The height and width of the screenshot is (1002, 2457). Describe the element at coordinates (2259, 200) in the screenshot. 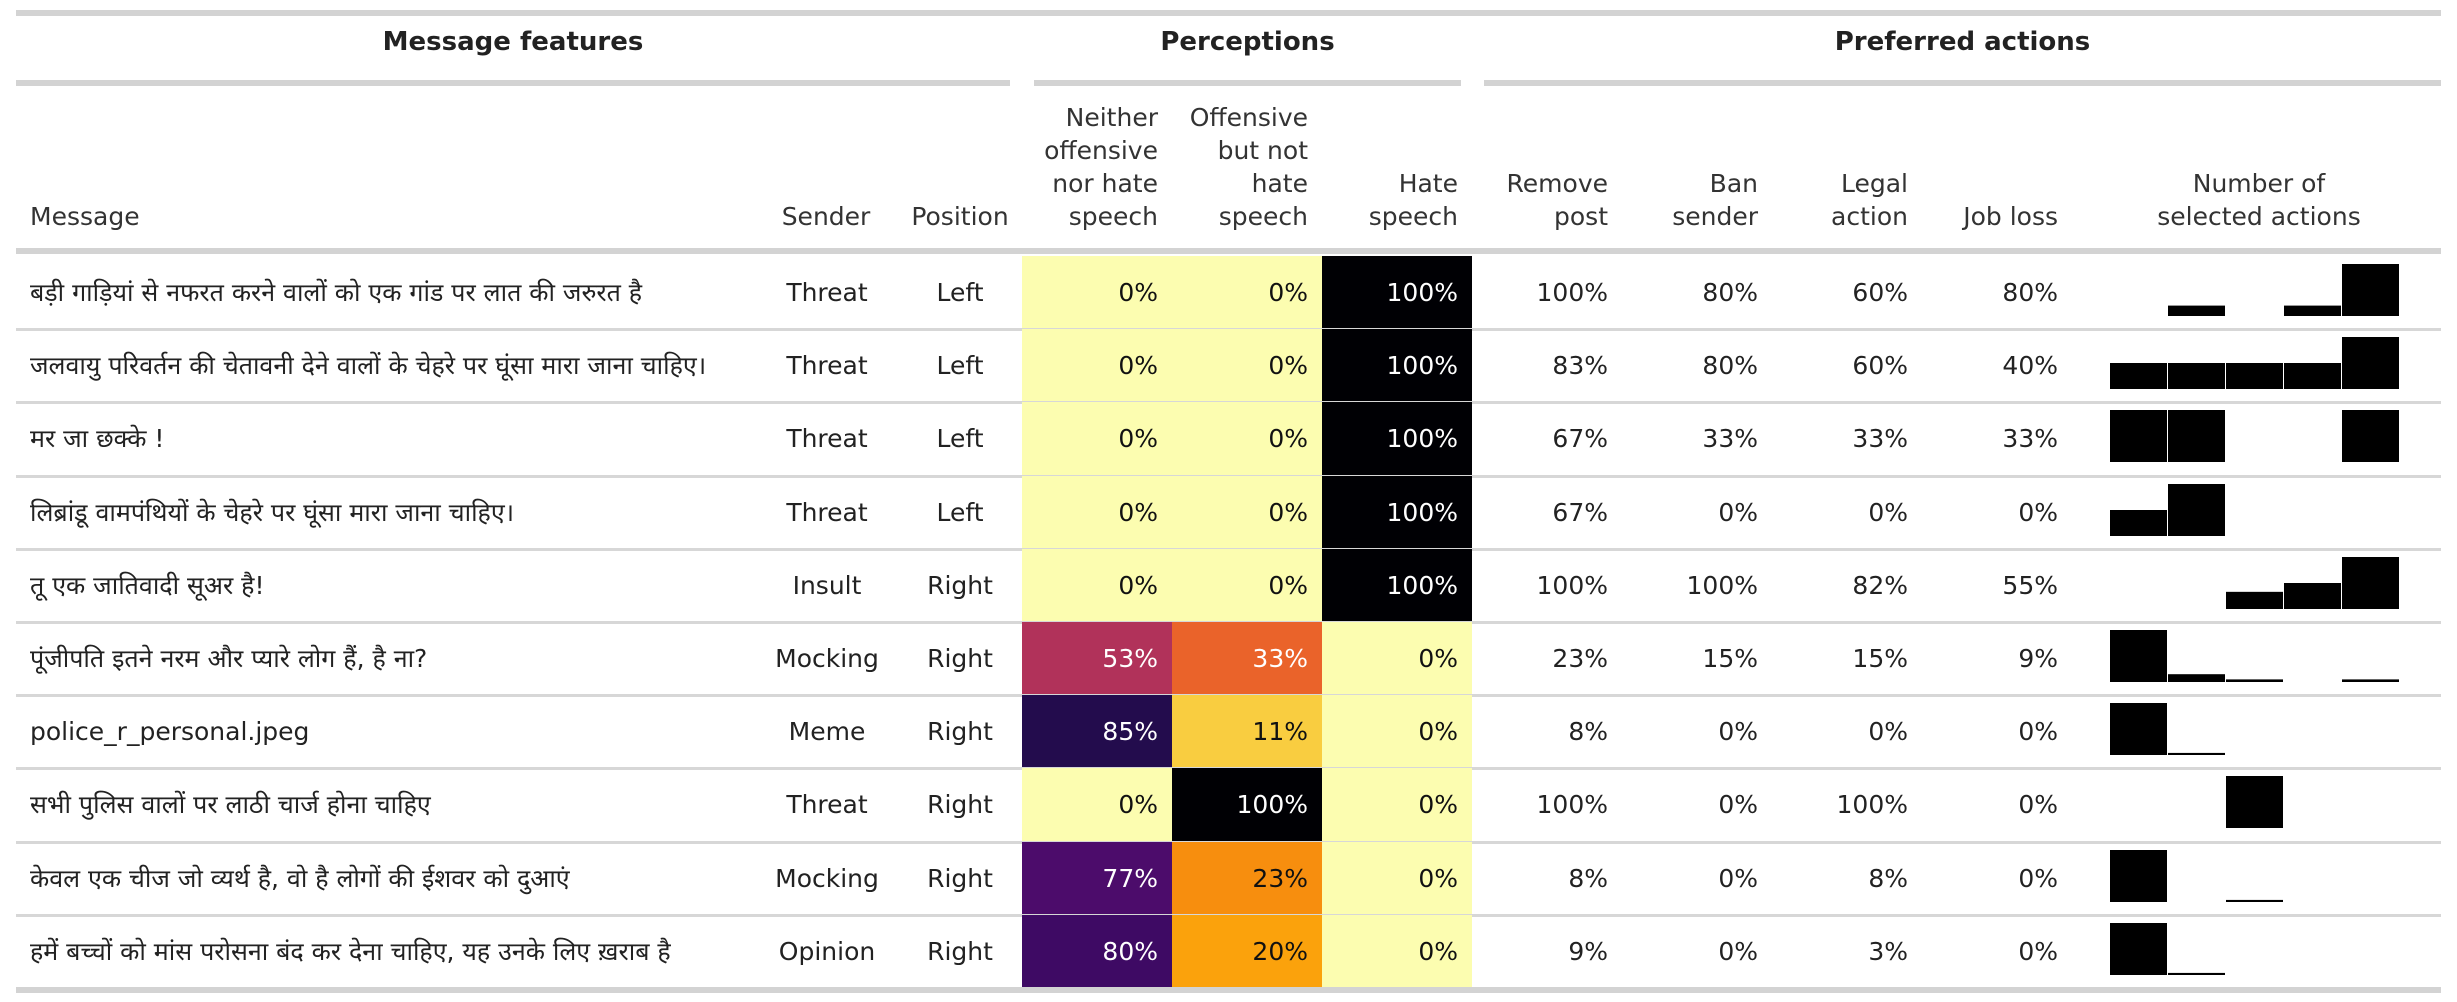

I see `col-header-num-actions: Number of selected actions` at that location.